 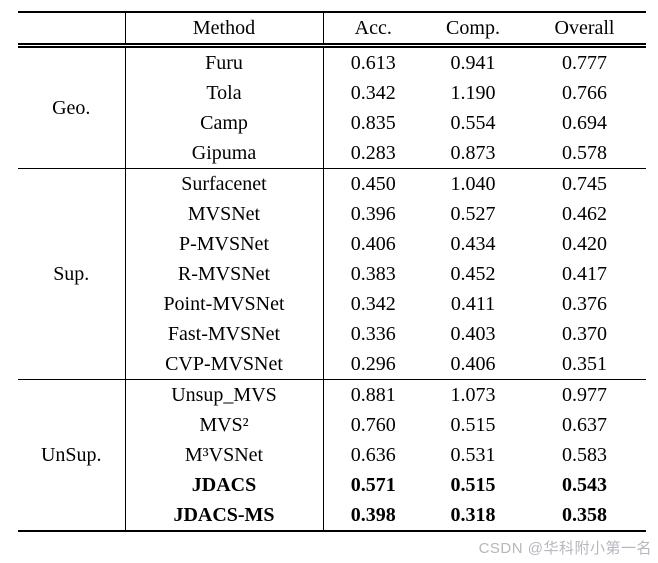 What do you see at coordinates (373, 28) in the screenshot?
I see `header-acc: Acc.` at bounding box center [373, 28].